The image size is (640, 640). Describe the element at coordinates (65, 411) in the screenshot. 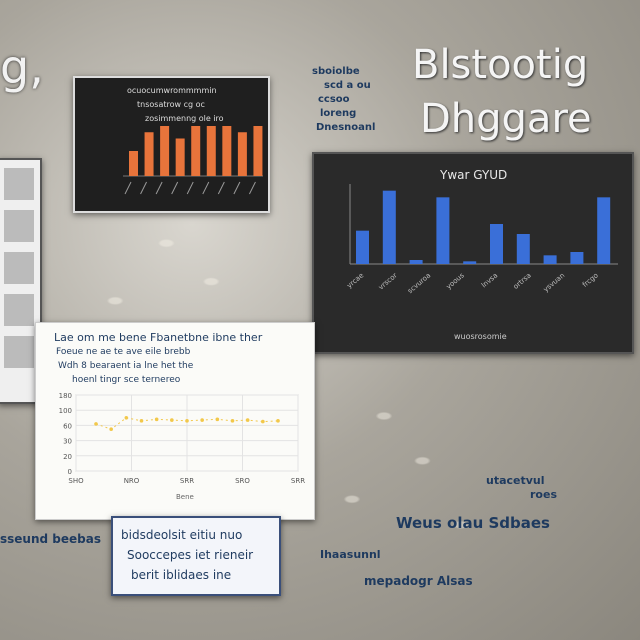

I see `line-ytick-label: 100` at that location.